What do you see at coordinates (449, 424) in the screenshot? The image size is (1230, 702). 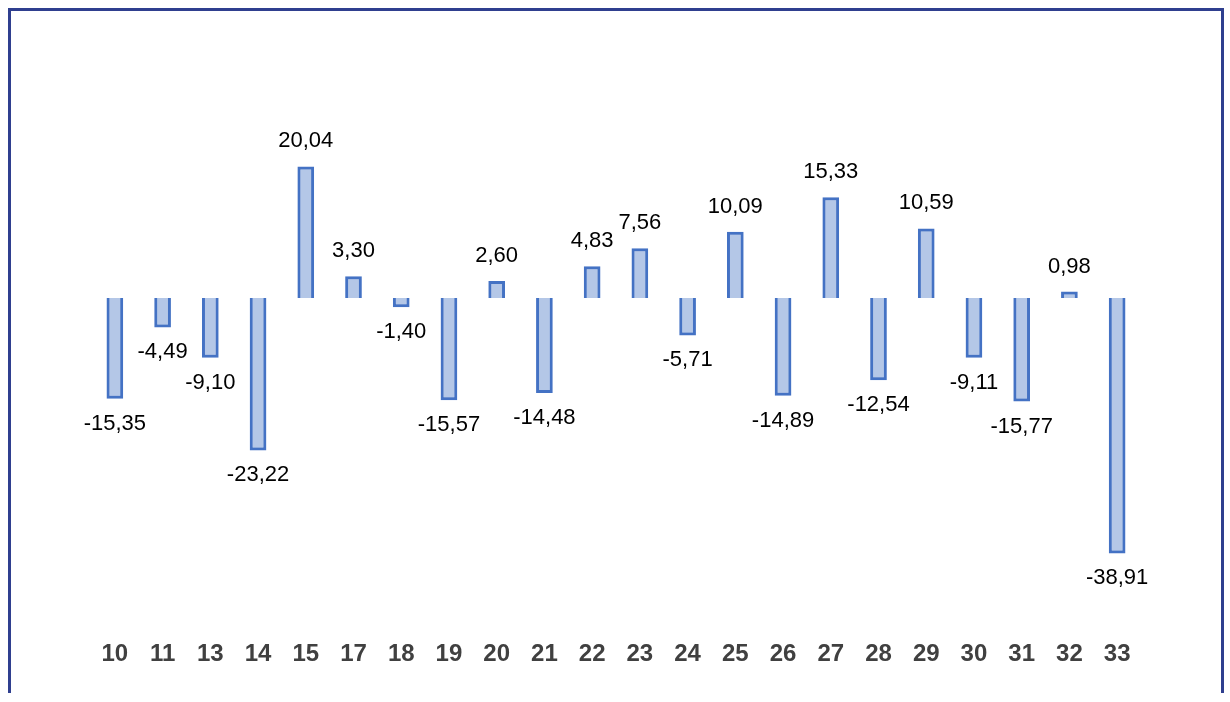 I see `data-label: -15,57` at bounding box center [449, 424].